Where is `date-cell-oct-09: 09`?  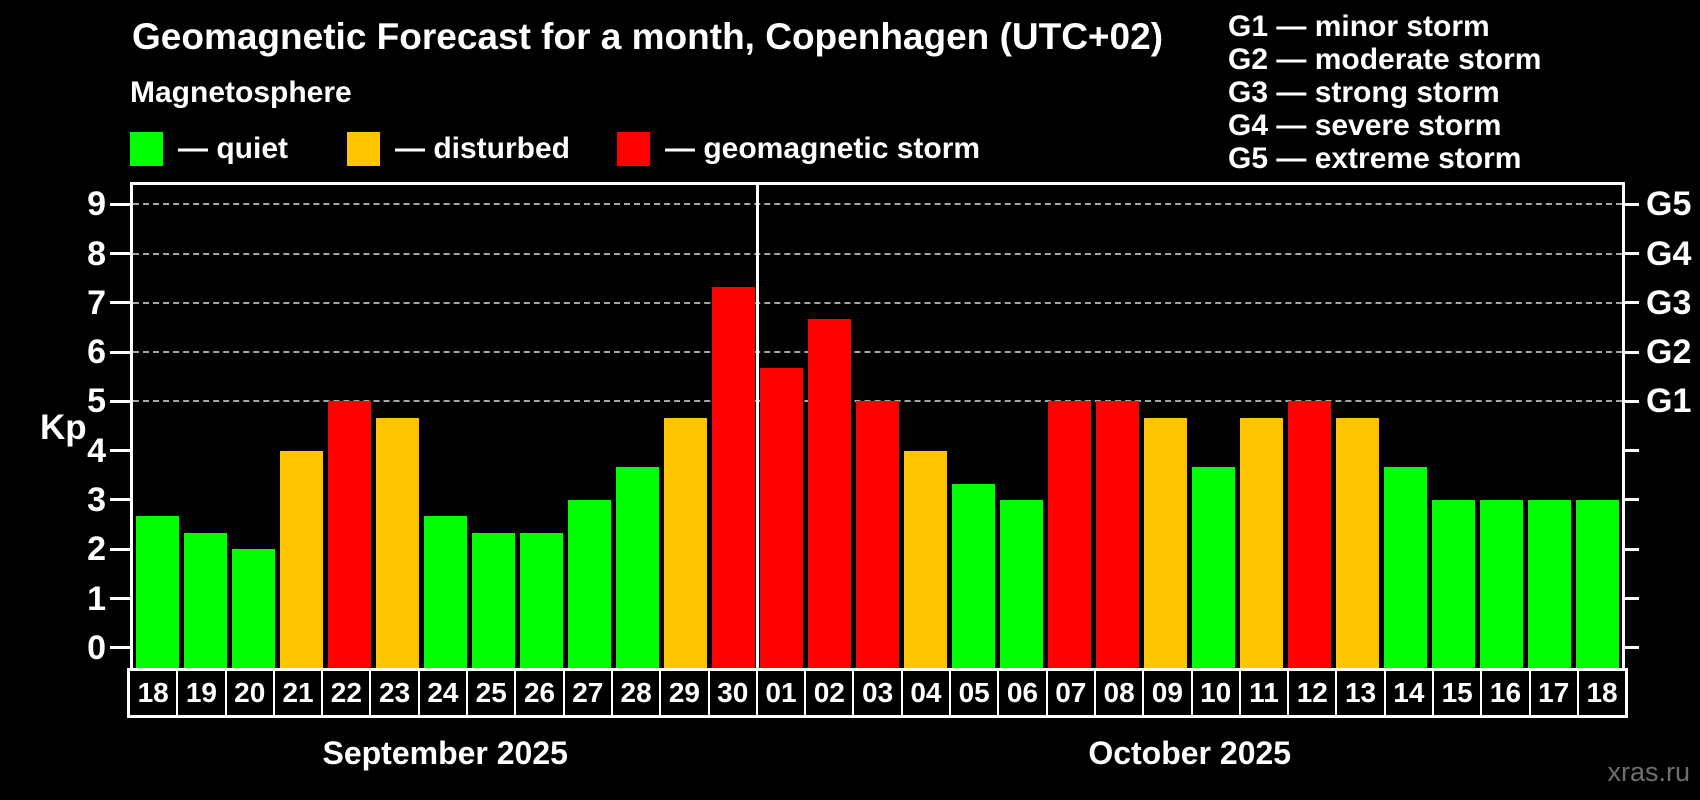
date-cell-oct-09: 09 is located at coordinates (1166, 693).